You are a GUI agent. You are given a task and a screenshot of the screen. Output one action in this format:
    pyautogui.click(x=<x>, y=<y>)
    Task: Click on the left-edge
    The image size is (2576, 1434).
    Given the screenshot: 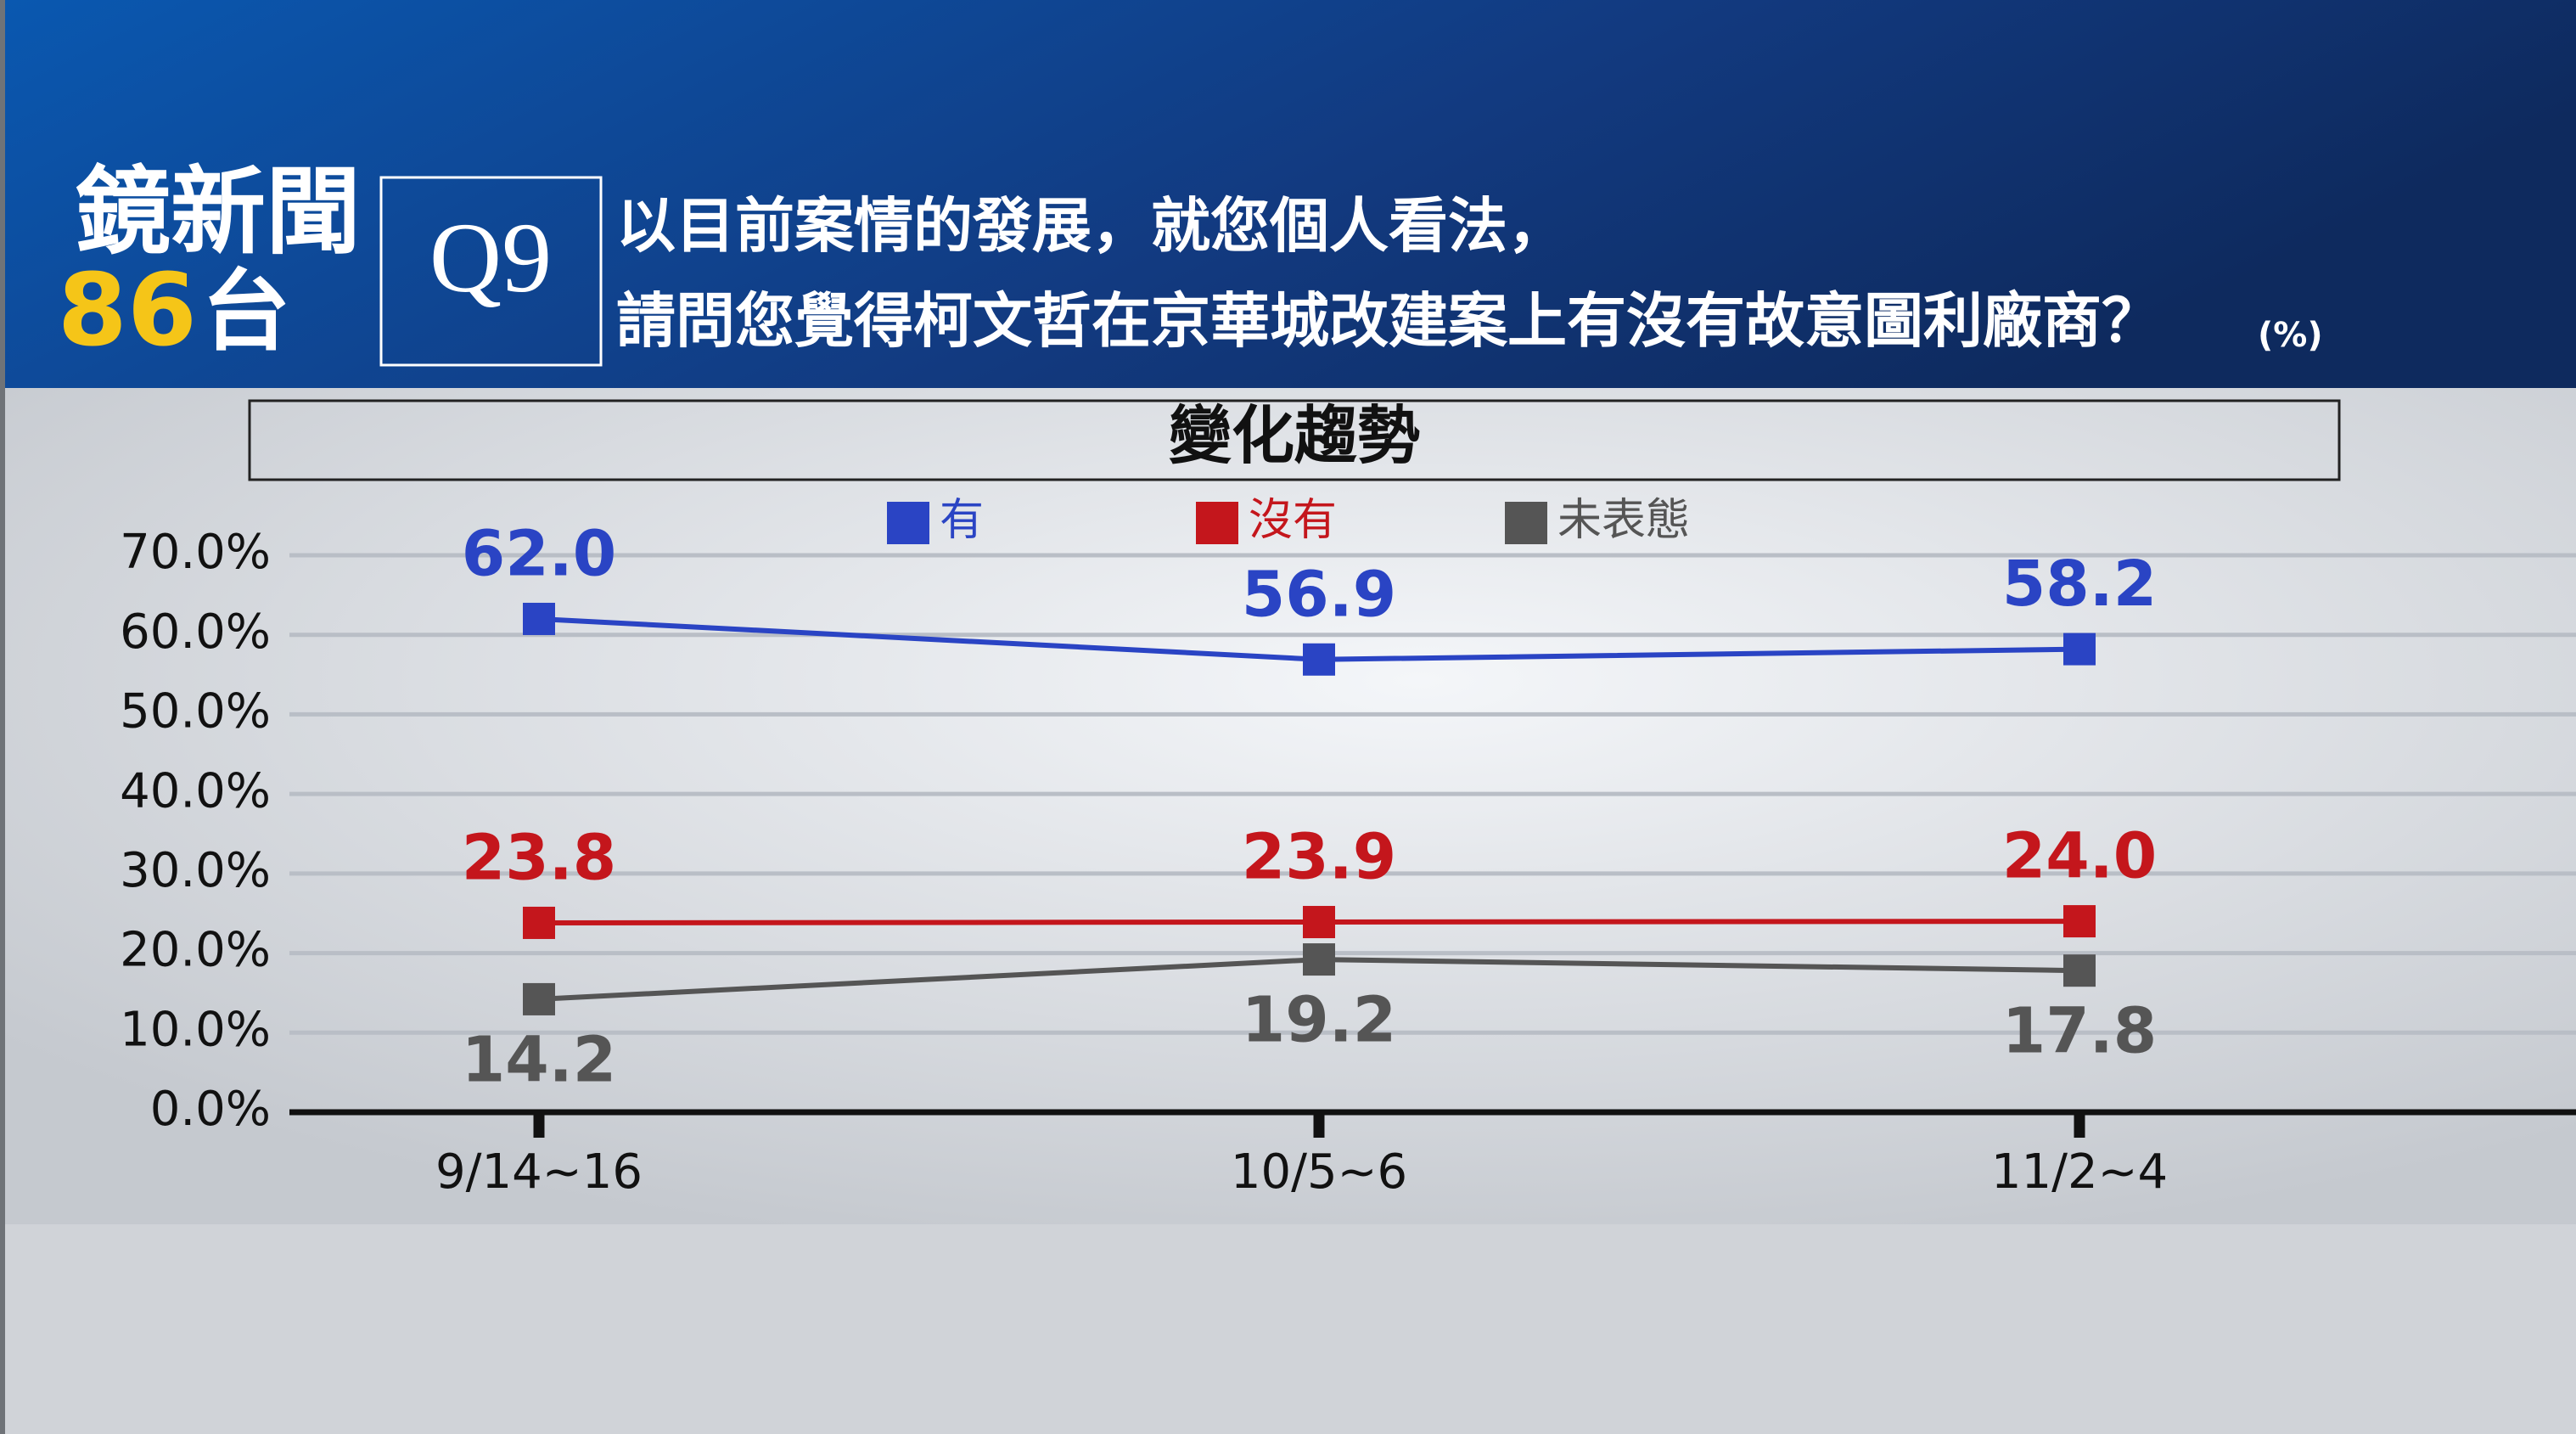 What is the action you would take?
    pyautogui.click(x=2, y=717)
    